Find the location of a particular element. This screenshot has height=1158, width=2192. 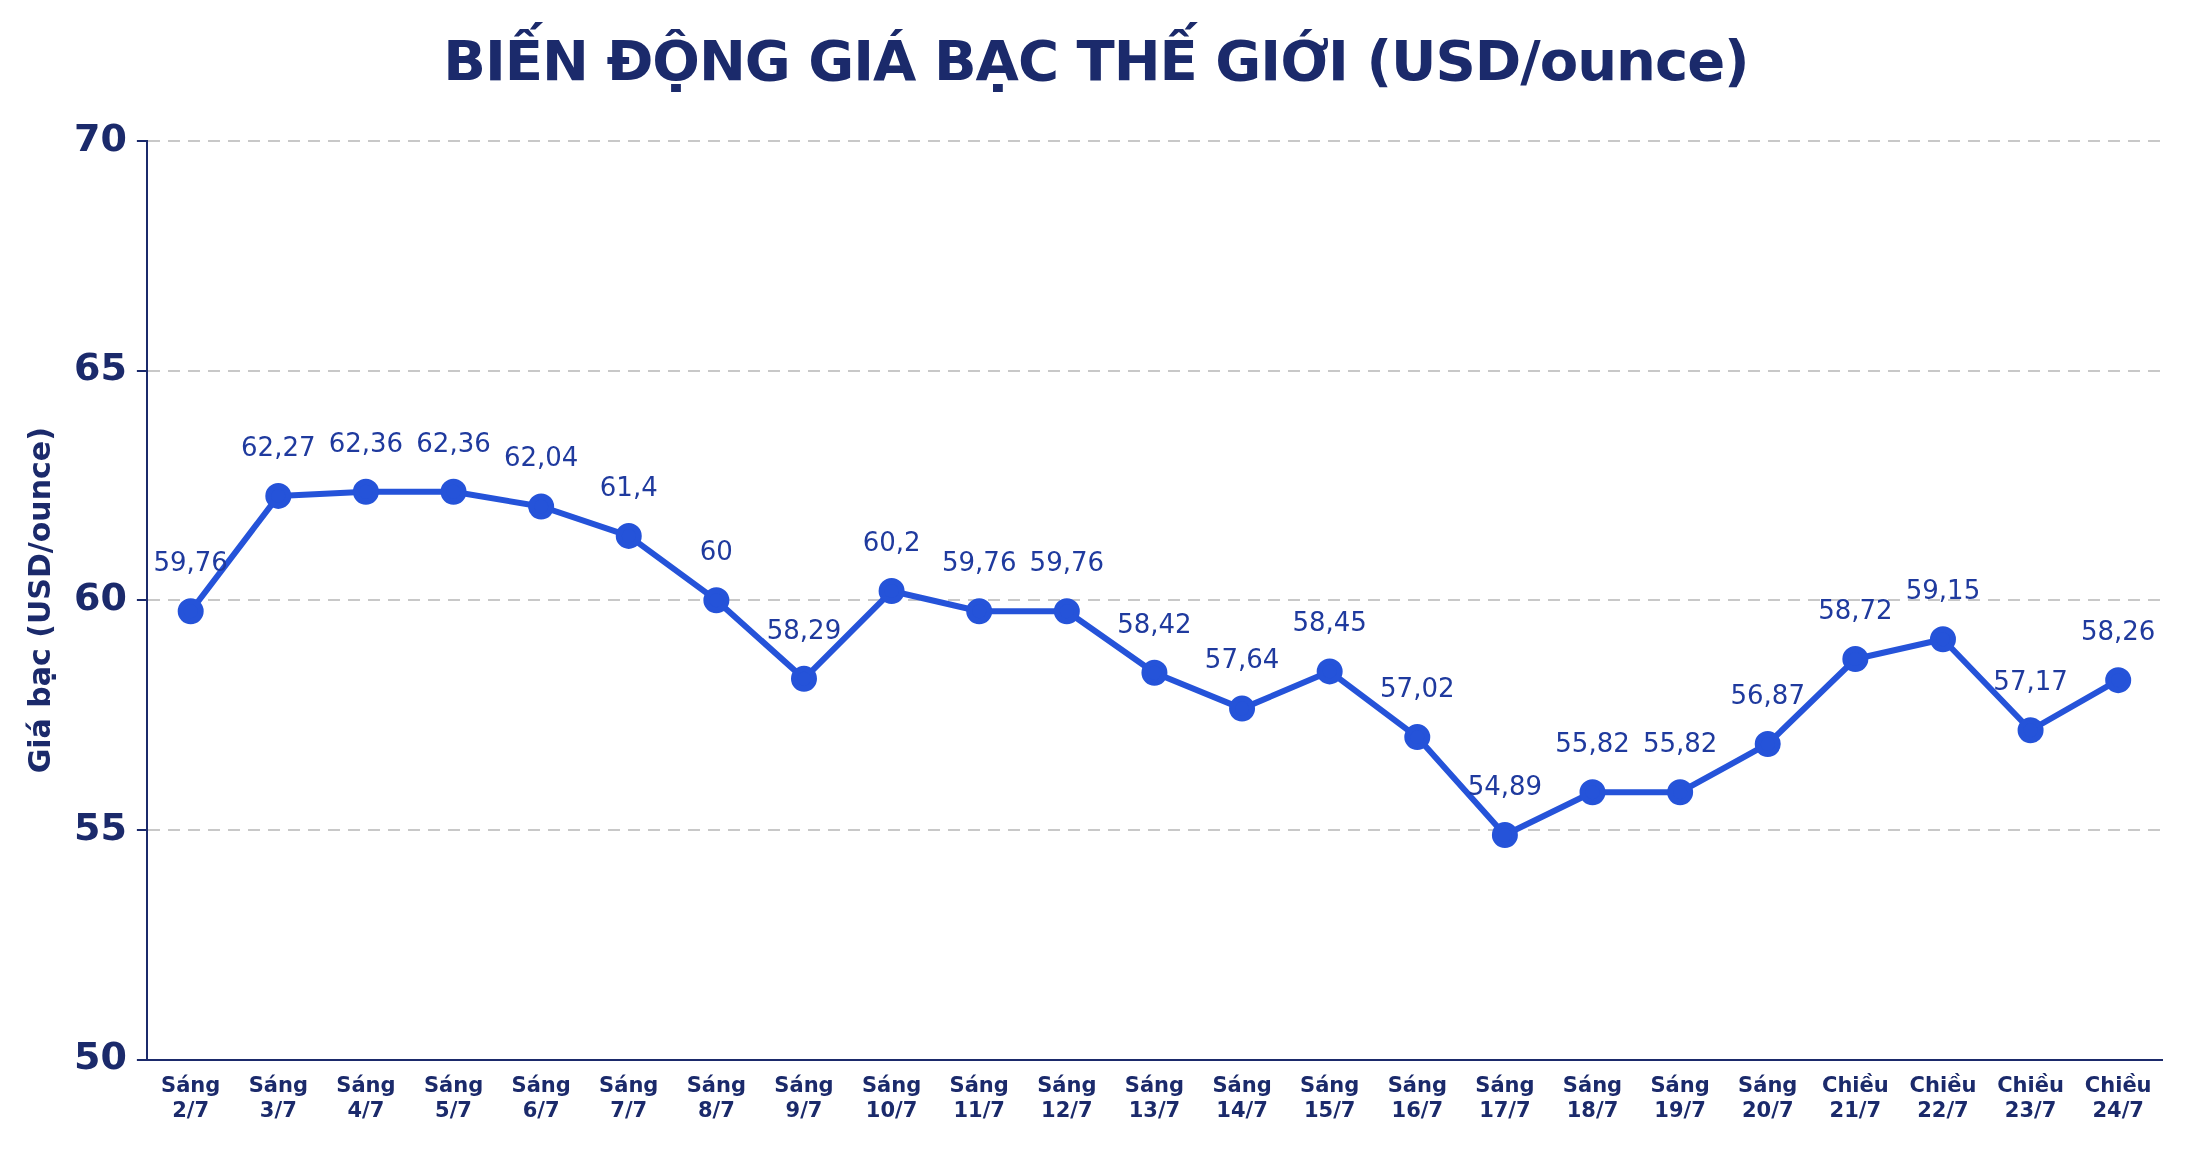

y-tick-label: 70 is located at coordinates (100, 137).